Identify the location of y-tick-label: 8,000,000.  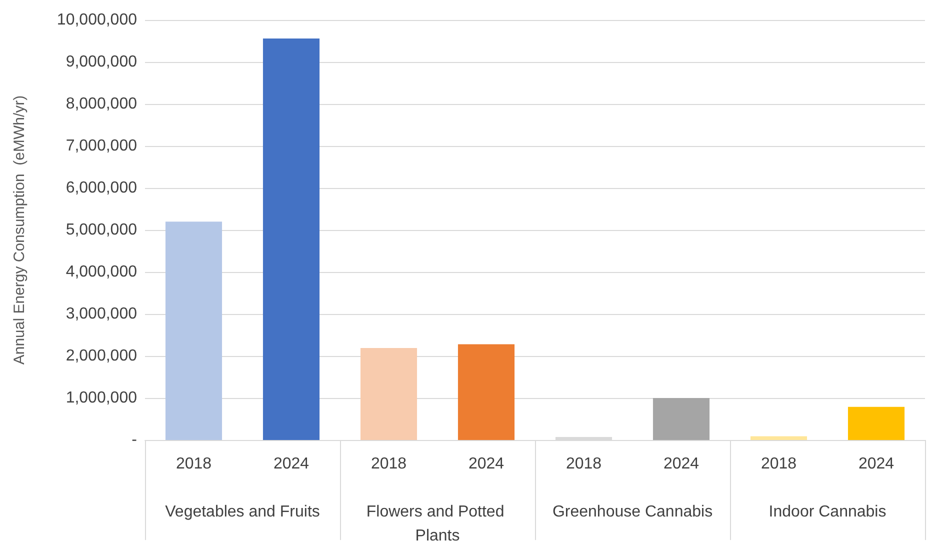
(102, 104).